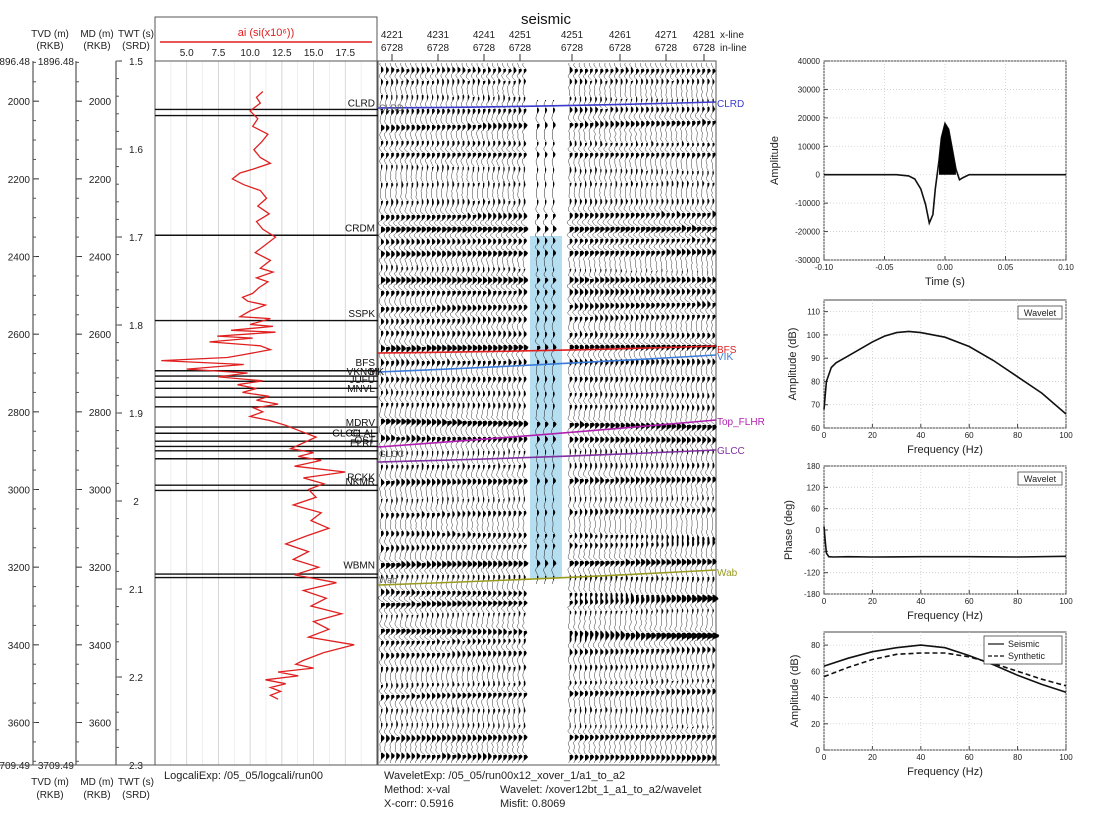 The image size is (1100, 820). Describe the element at coordinates (812, 573) in the screenshot. I see `y-tick-label: -120` at that location.